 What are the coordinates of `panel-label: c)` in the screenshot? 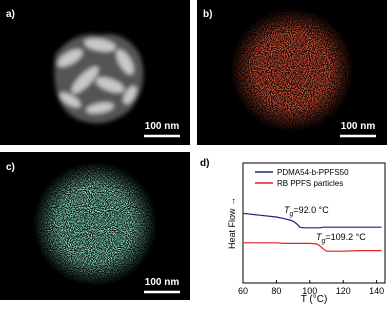 It's located at (10, 167).